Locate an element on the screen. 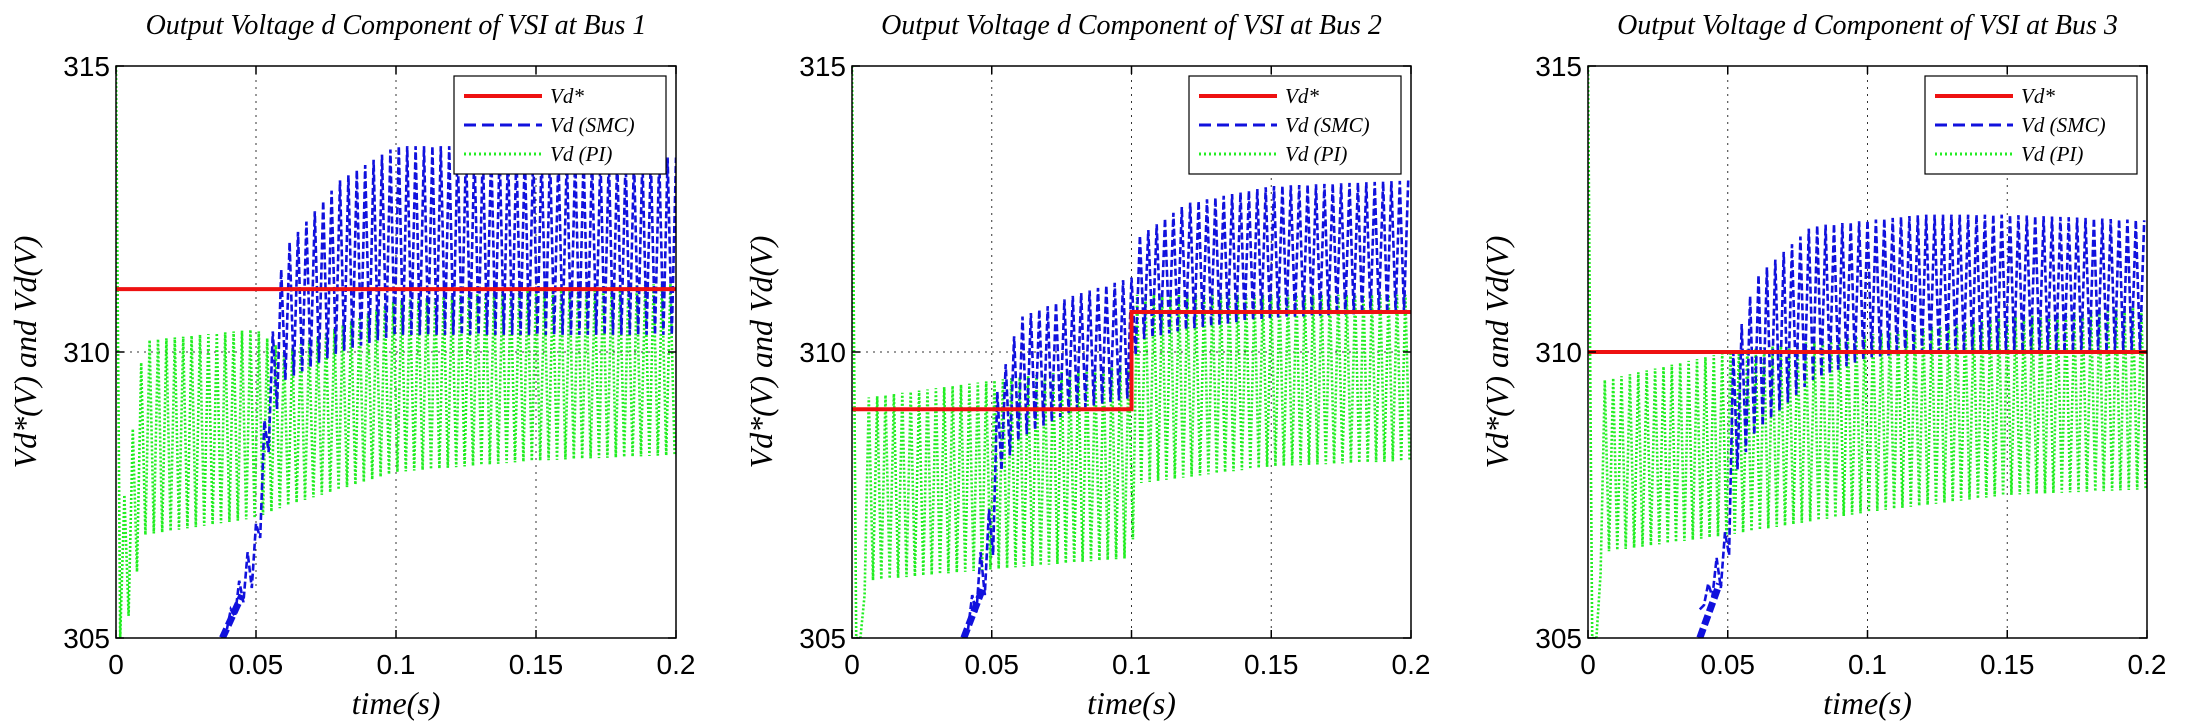  series-vd-smc-line is located at coordinates (1186, 409).